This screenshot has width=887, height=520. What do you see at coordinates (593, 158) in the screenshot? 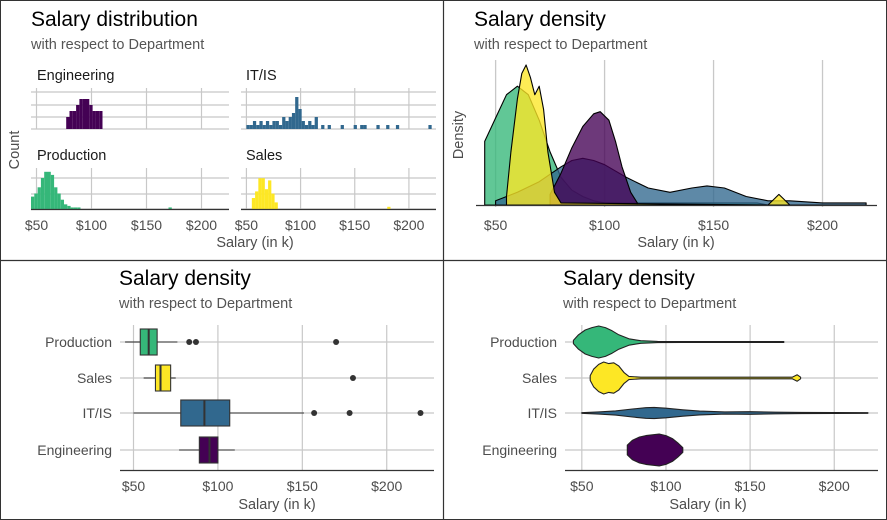
I see `density-engineering` at bounding box center [593, 158].